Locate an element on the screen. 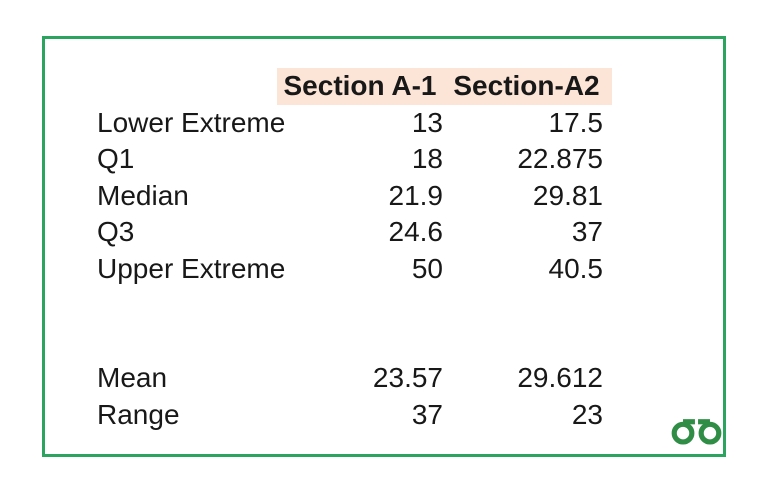 The image size is (768, 495). row-label-mean: Mean is located at coordinates (132, 378).